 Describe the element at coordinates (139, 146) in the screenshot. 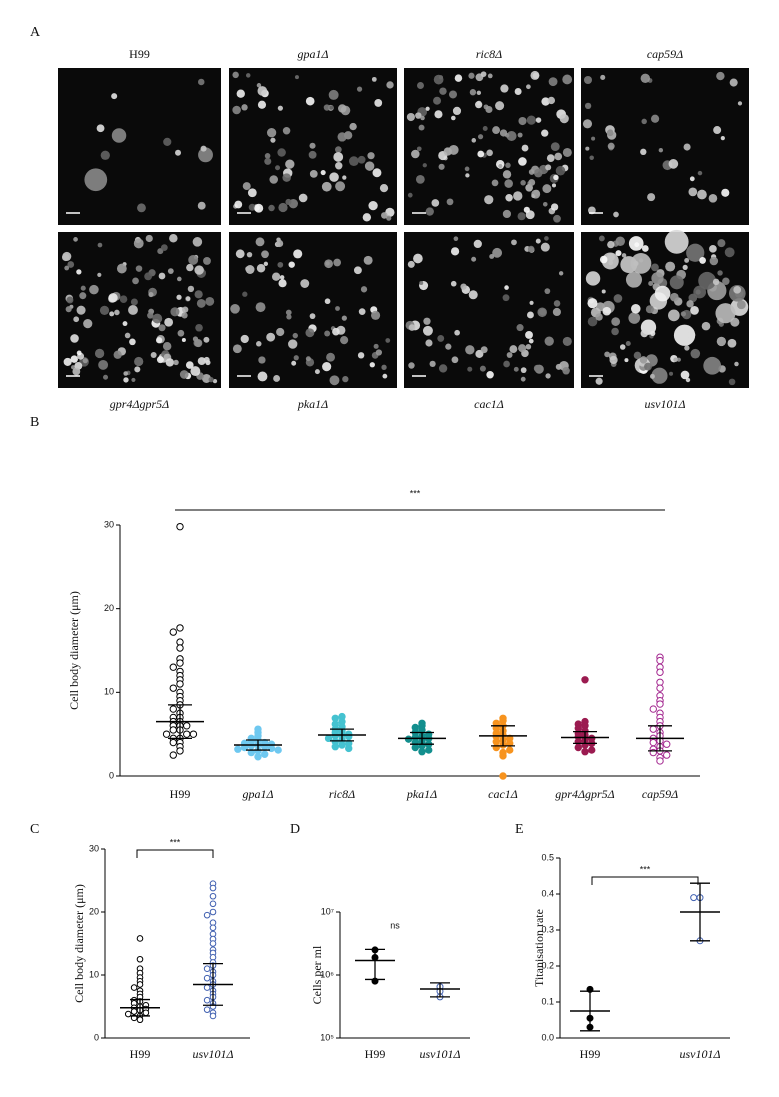

I see `micrograph` at that location.